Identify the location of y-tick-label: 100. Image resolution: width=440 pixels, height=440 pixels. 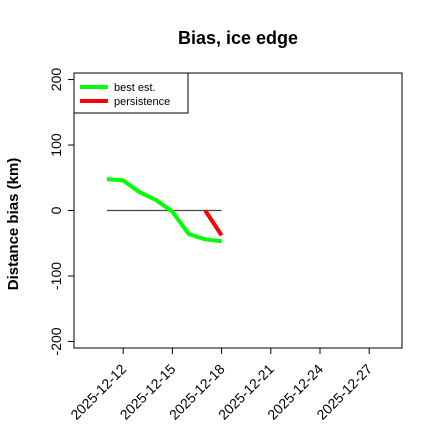
(56, 145).